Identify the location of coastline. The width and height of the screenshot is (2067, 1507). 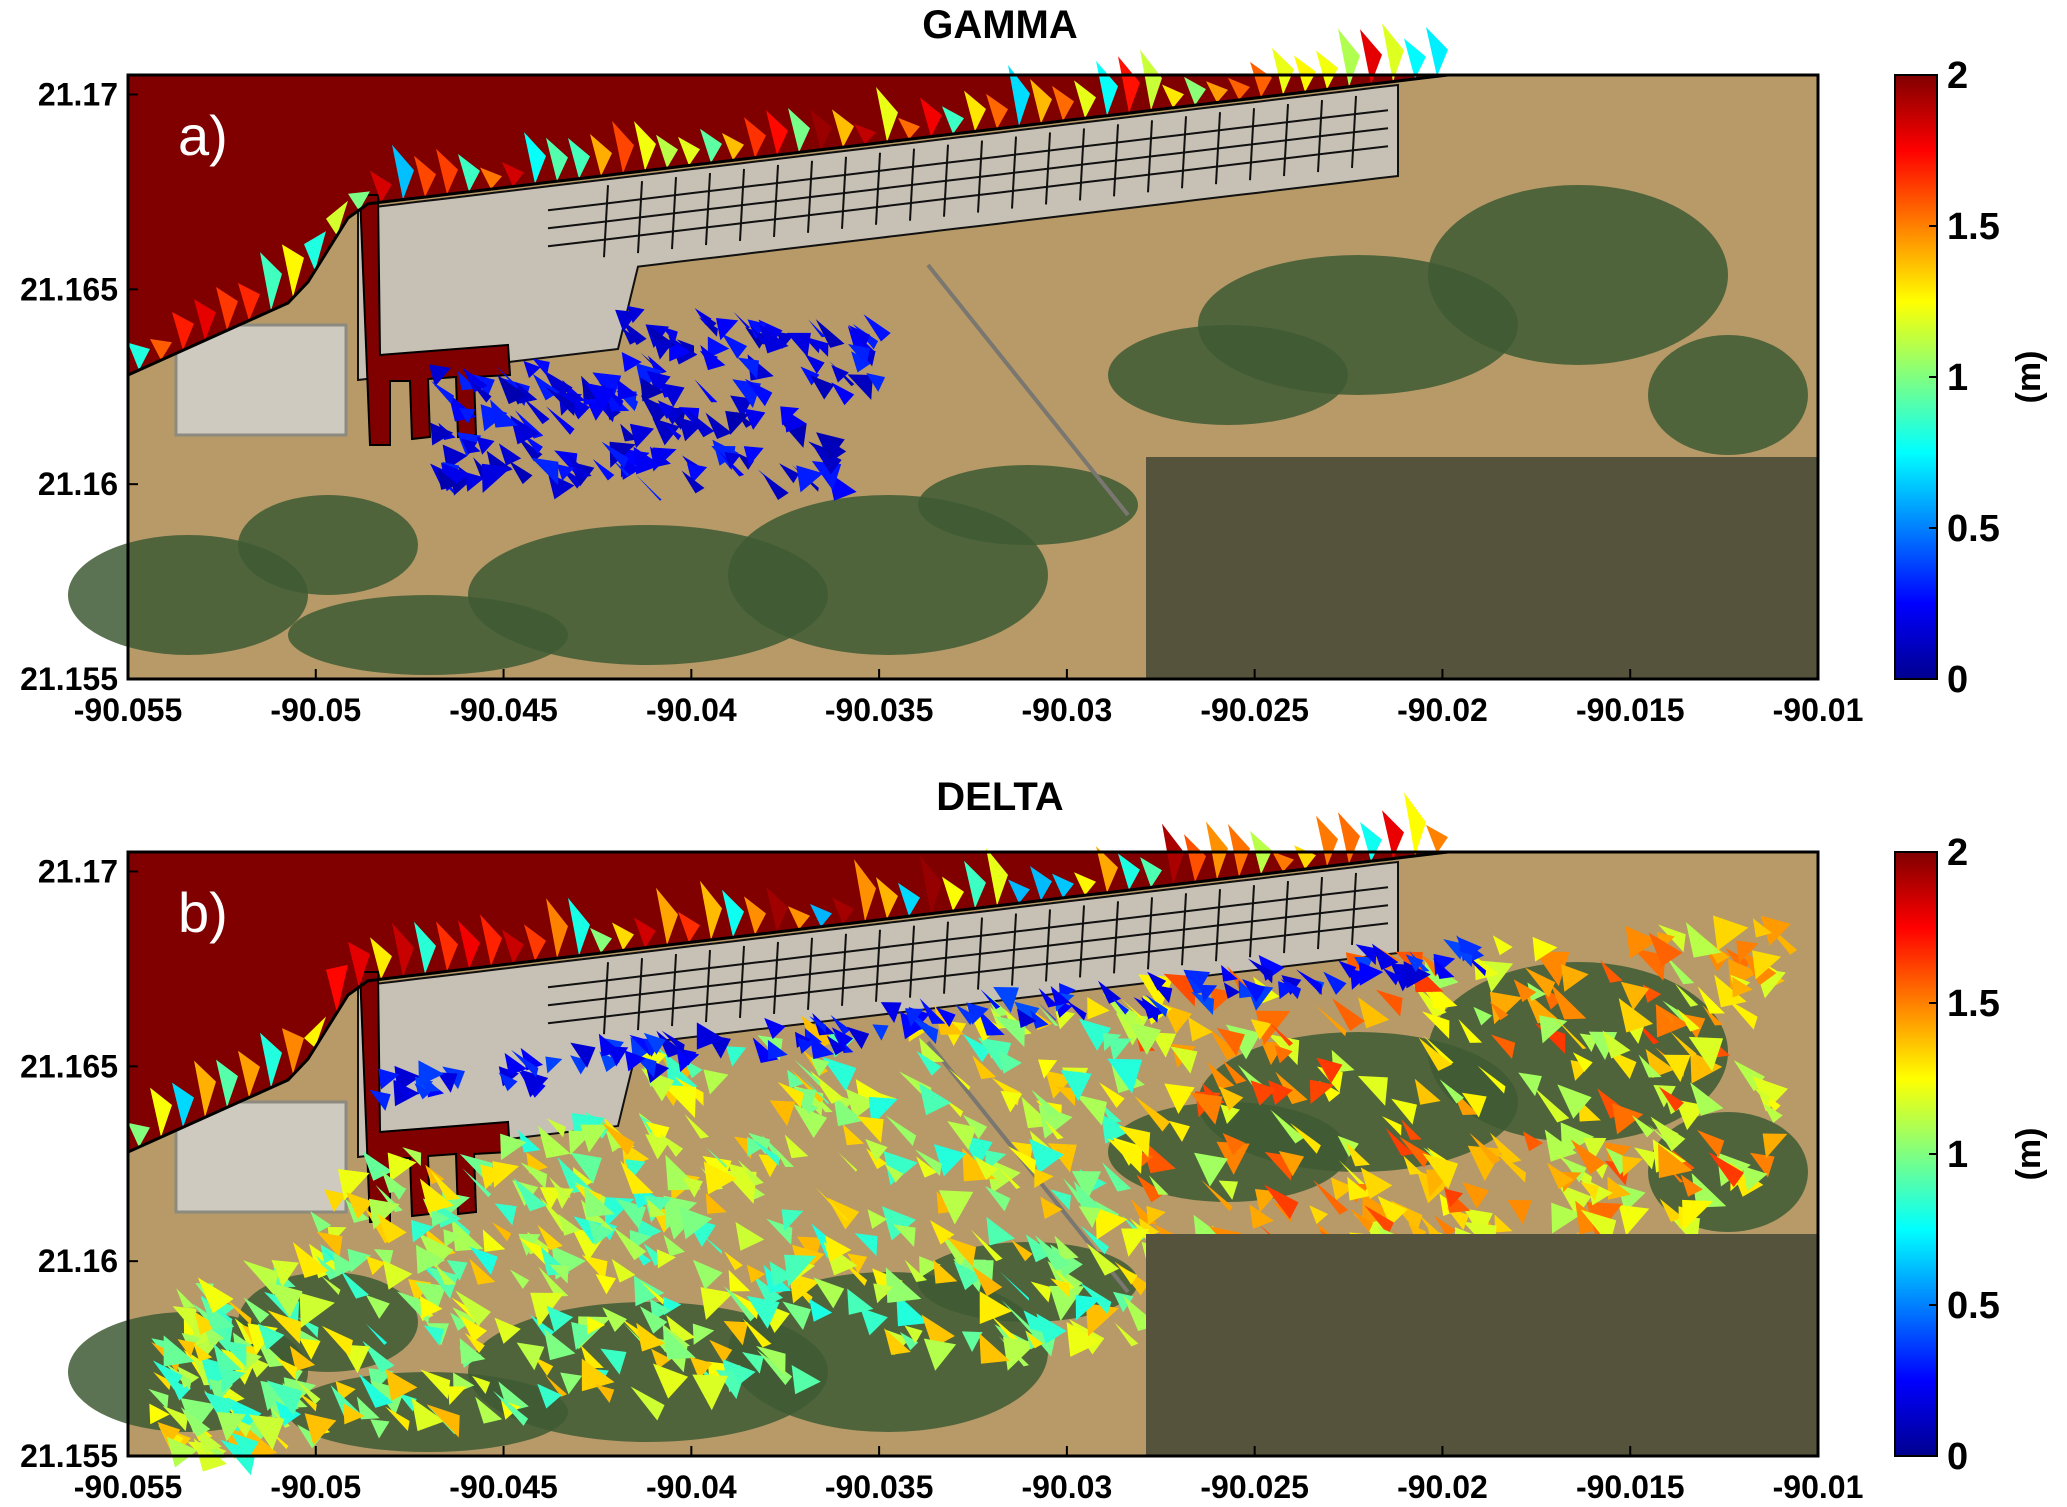
(788, 1002).